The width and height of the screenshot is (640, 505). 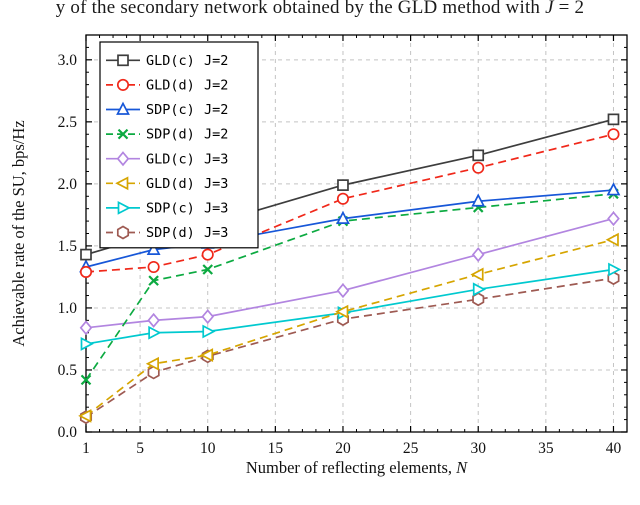 I want to click on x-tick-label: 35, so click(x=546, y=448).